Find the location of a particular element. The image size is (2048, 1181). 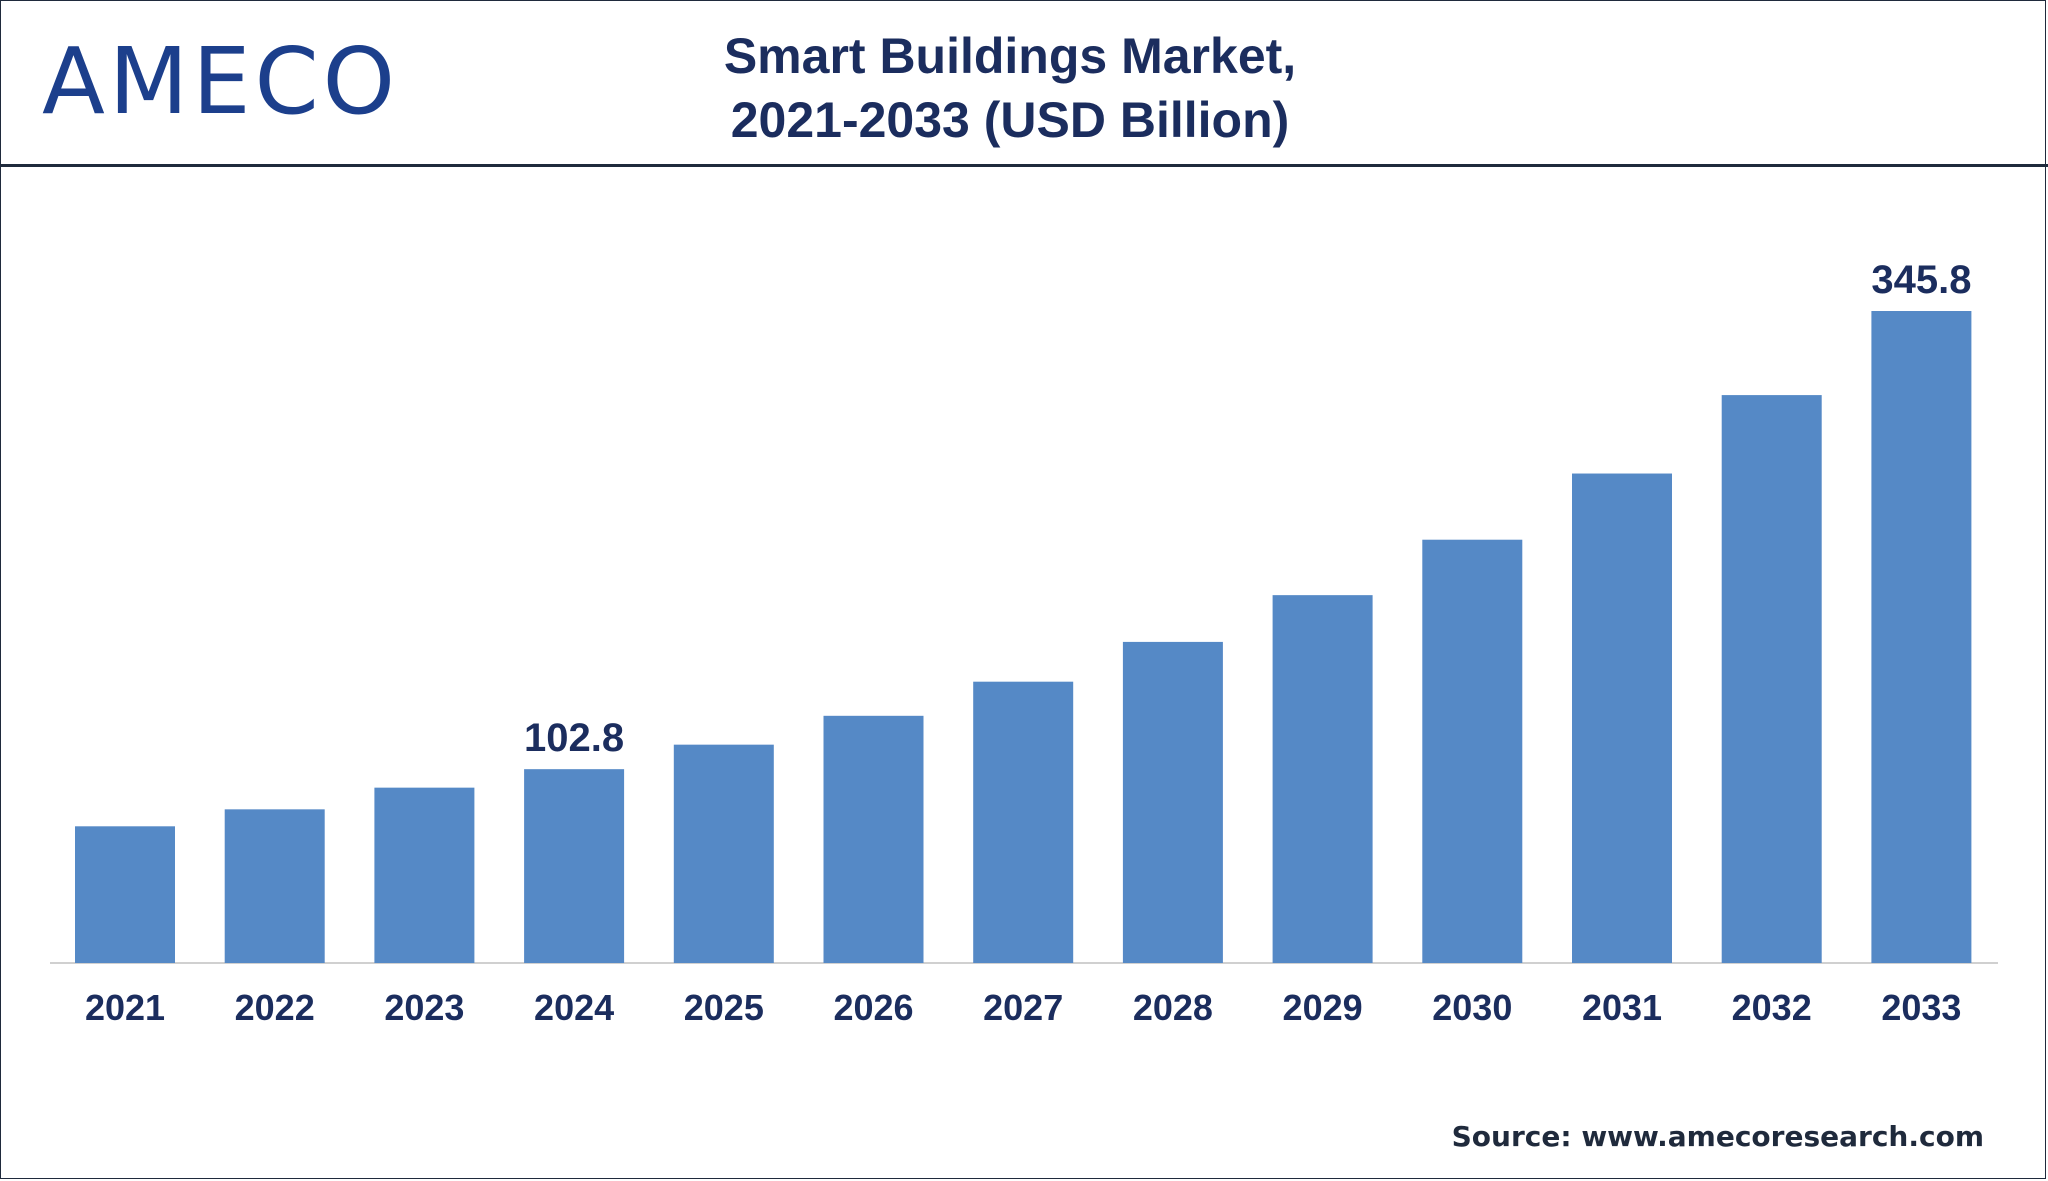

bar-2030 is located at coordinates (1472, 751).